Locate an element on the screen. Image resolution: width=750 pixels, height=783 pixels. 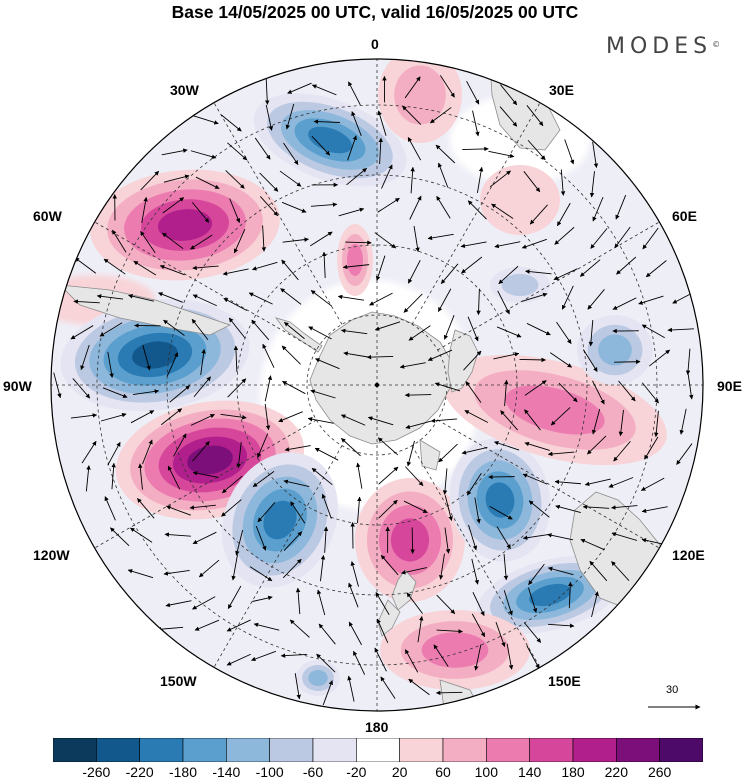
colorbar-tick-label: -260 is located at coordinates (96, 772).